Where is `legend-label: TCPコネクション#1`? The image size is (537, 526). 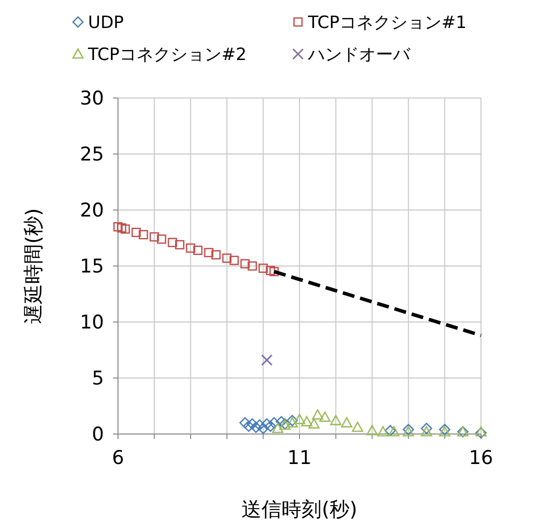 legend-label: TCPコネクション#1 is located at coordinates (387, 22).